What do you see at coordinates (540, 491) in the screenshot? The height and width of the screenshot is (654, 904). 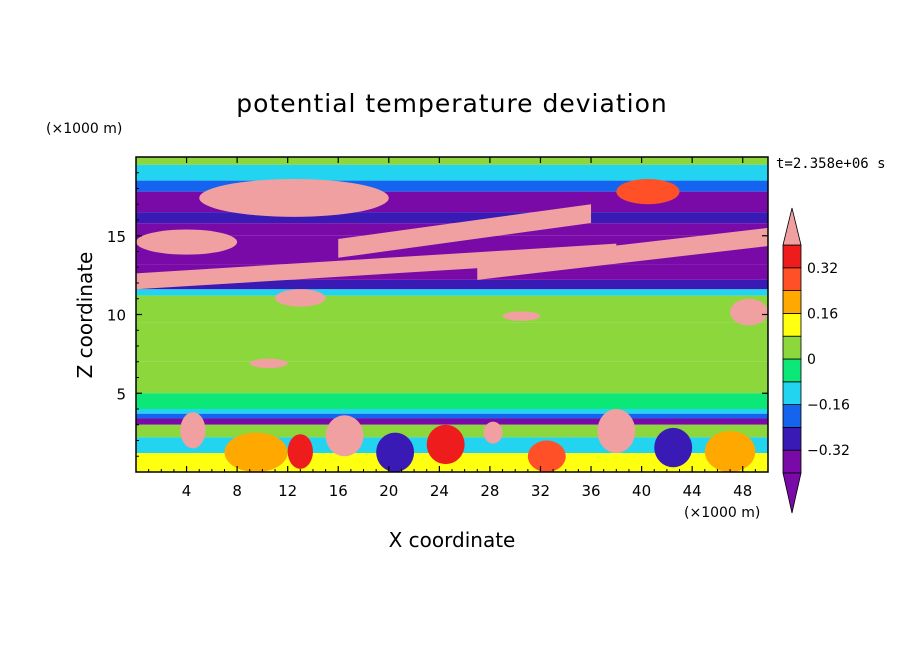 I see `x-tick-label: 32` at bounding box center [540, 491].